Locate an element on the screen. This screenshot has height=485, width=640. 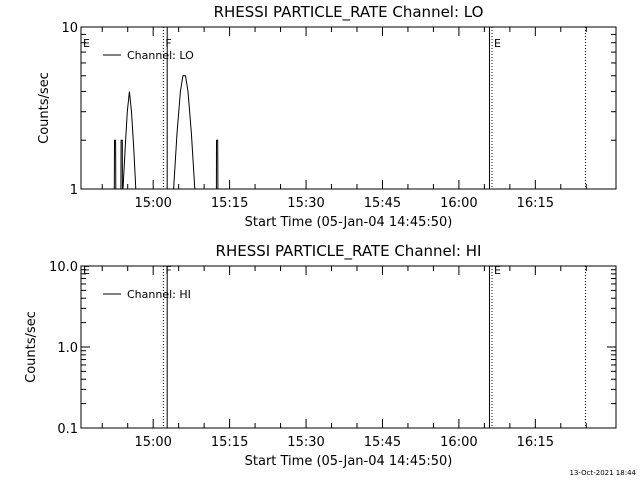
chart-title: RHESSI PARTICLE_RATE Channel: LO is located at coordinates (349, 12).